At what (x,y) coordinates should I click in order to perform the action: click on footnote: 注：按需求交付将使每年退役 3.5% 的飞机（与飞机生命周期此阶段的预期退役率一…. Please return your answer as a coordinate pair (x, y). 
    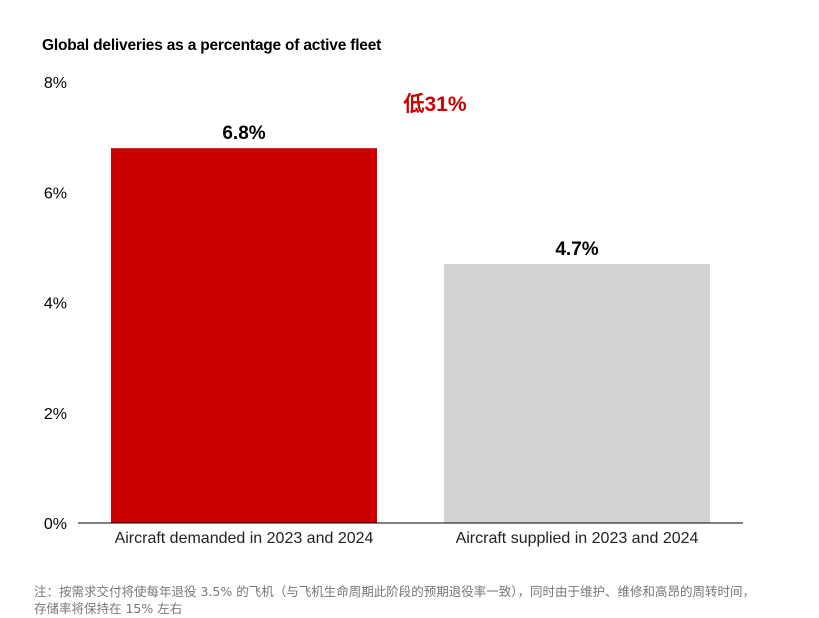
    Looking at the image, I should click on (394, 600).